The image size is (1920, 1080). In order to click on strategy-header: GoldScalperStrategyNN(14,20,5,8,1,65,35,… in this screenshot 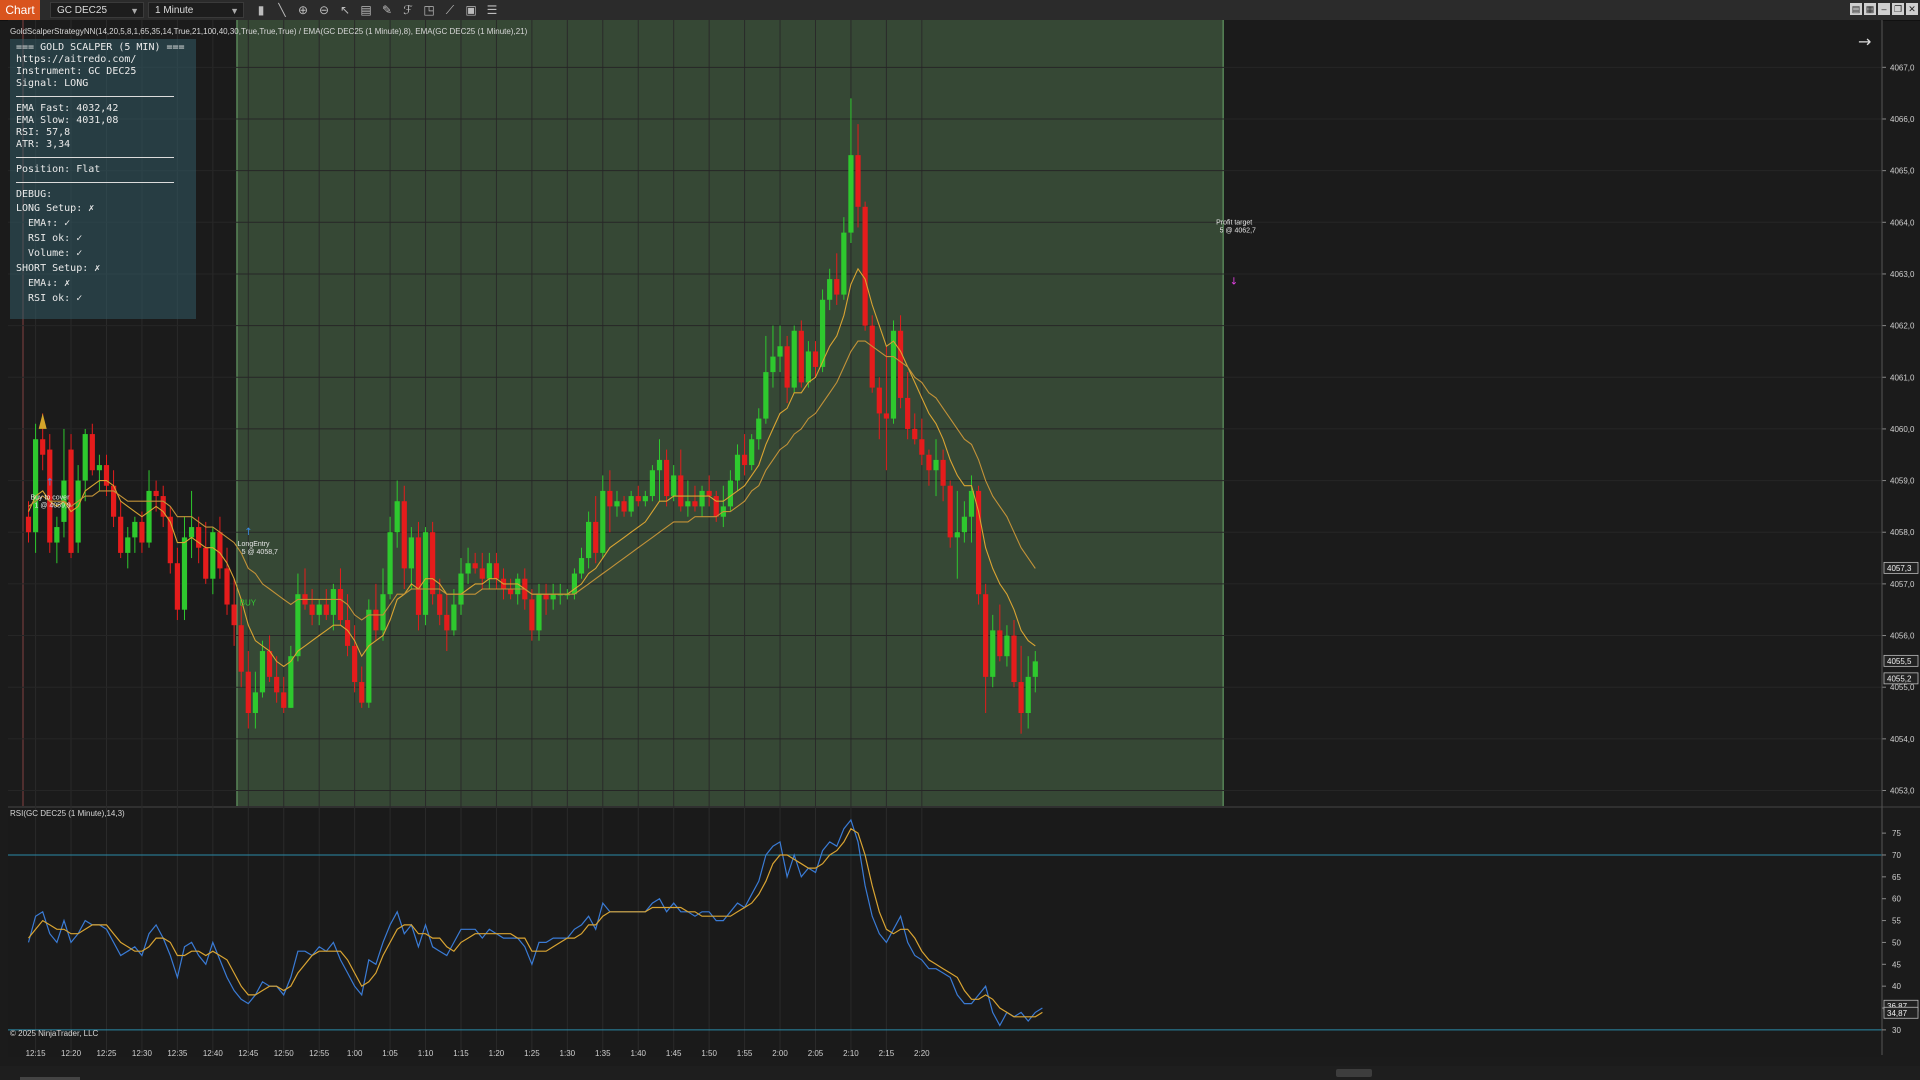, I will do `click(269, 31)`.